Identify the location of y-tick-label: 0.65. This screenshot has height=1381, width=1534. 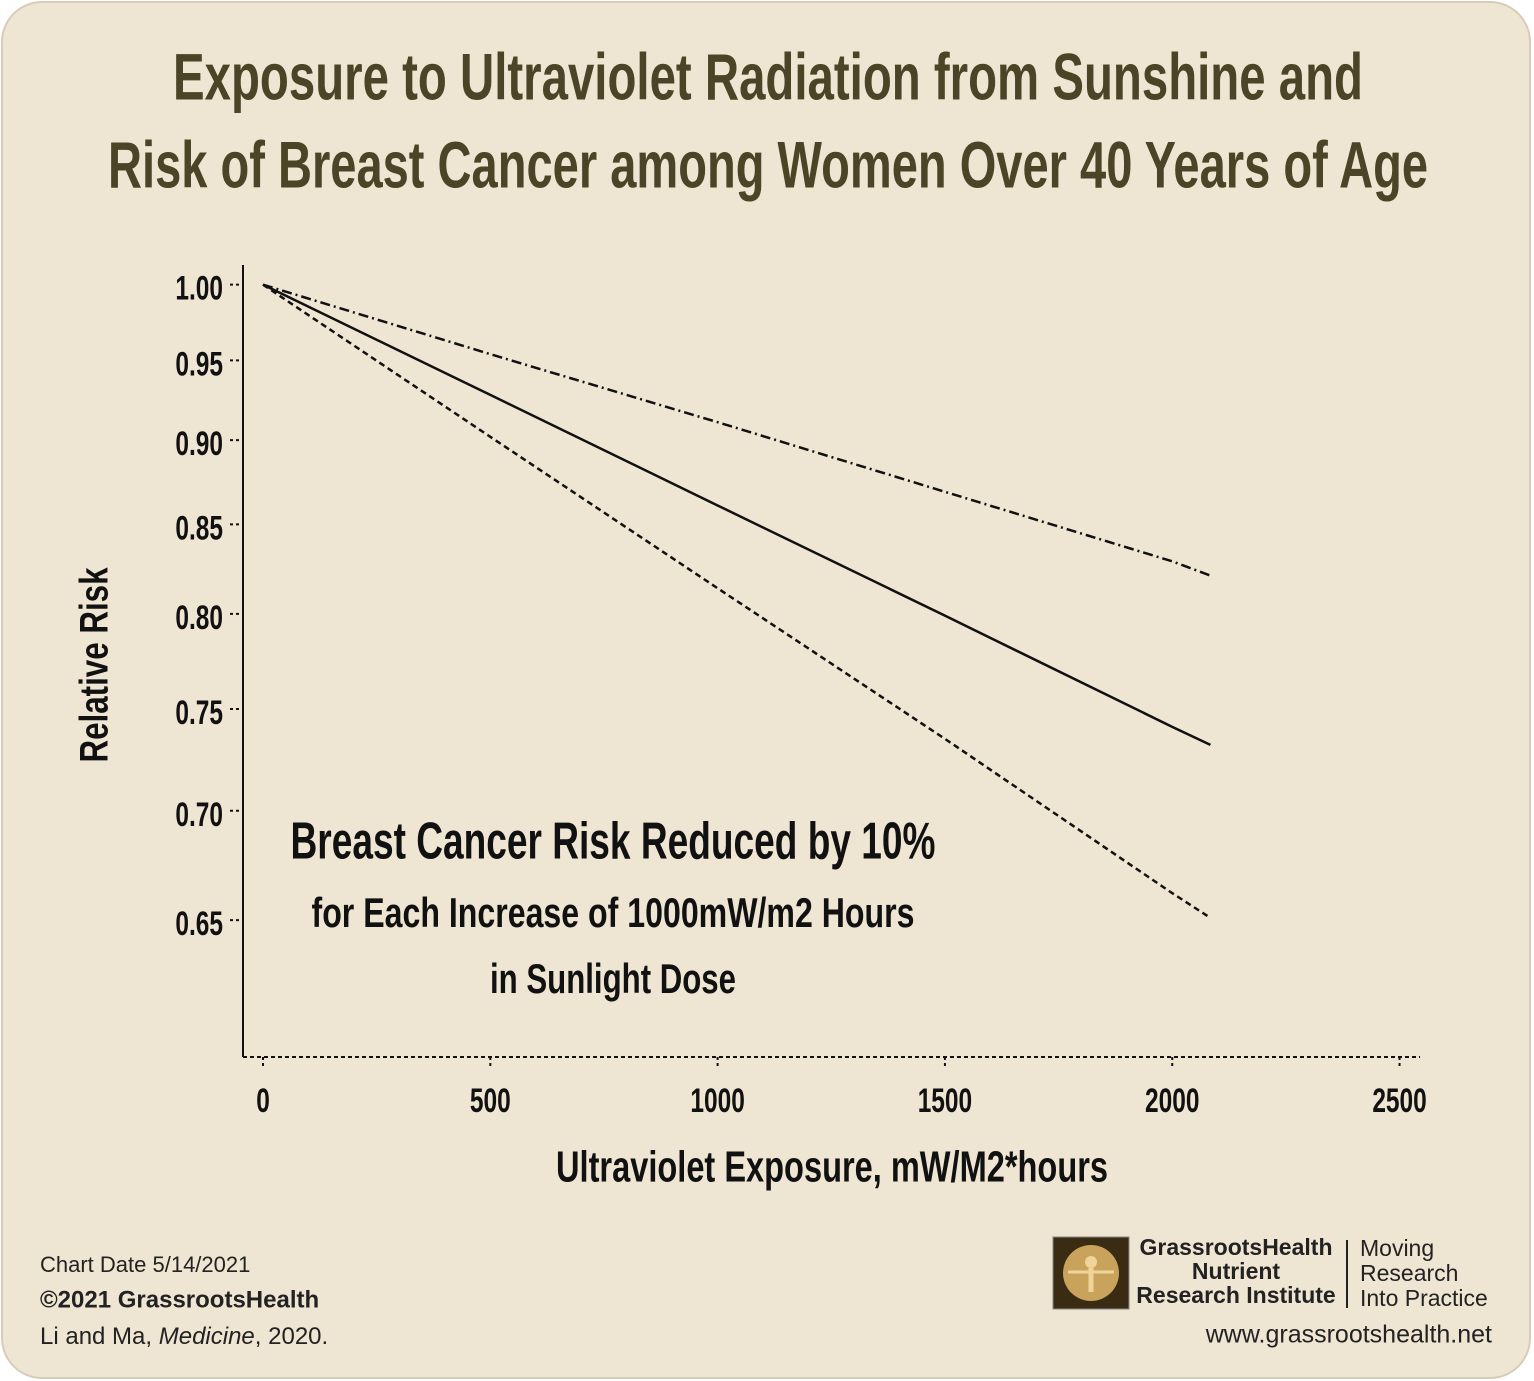
(199, 924).